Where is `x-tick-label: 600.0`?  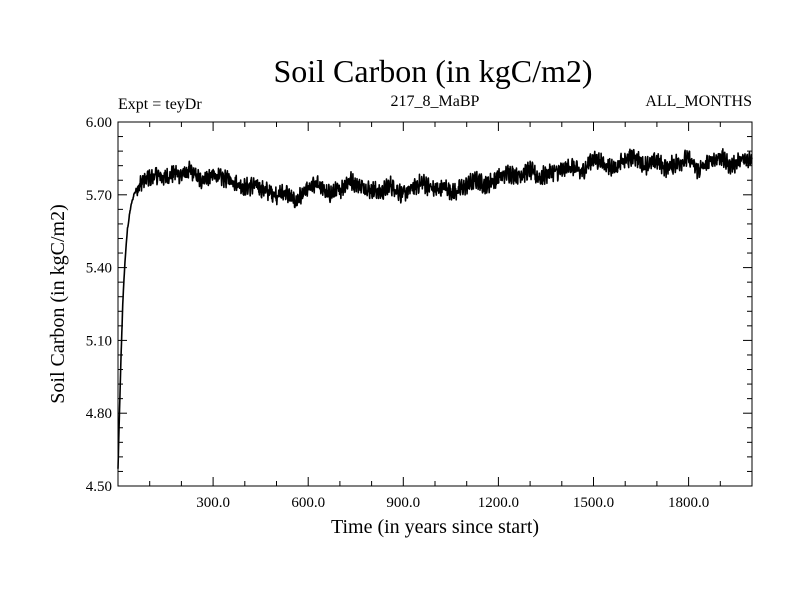
x-tick-label: 600.0 is located at coordinates (308, 503).